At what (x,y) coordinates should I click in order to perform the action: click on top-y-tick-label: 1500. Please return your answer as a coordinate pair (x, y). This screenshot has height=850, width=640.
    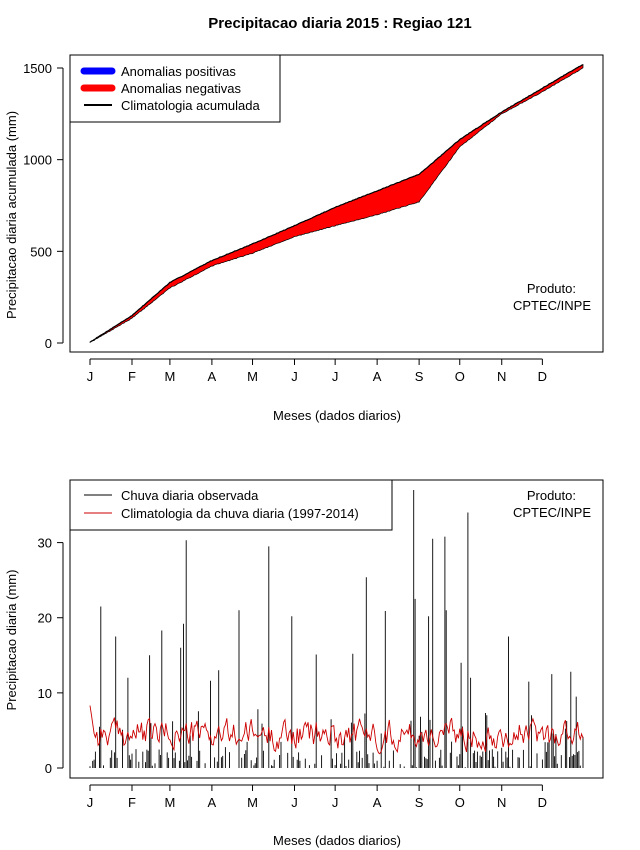
    Looking at the image, I should click on (37, 68).